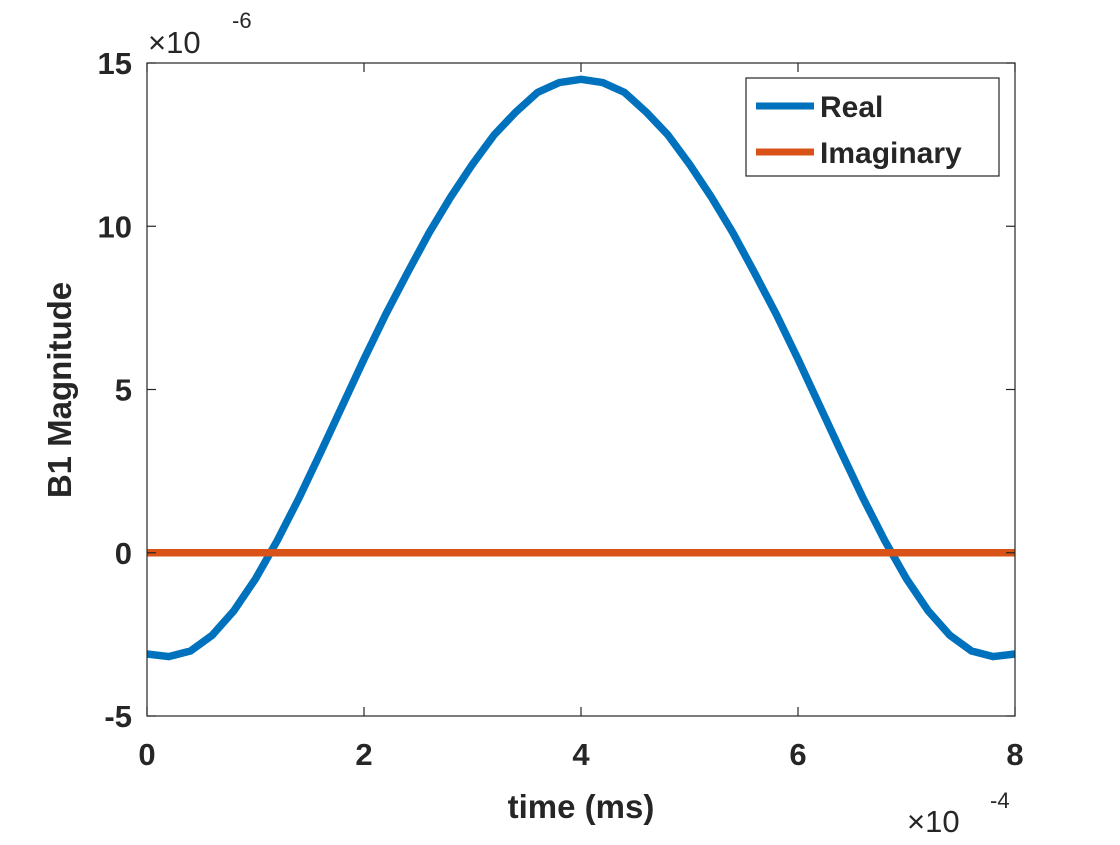  Describe the element at coordinates (59, 390) in the screenshot. I see `y-axis-label: B1 Magnitude` at that location.